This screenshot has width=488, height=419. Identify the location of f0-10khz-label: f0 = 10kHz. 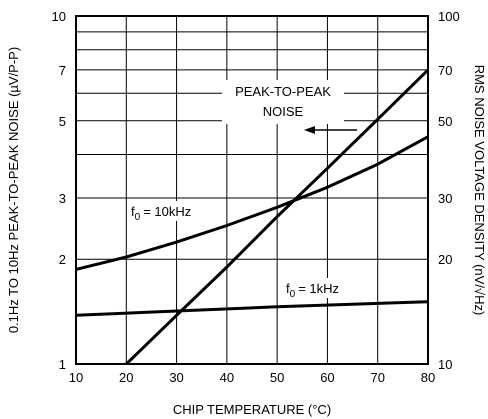
(174, 212).